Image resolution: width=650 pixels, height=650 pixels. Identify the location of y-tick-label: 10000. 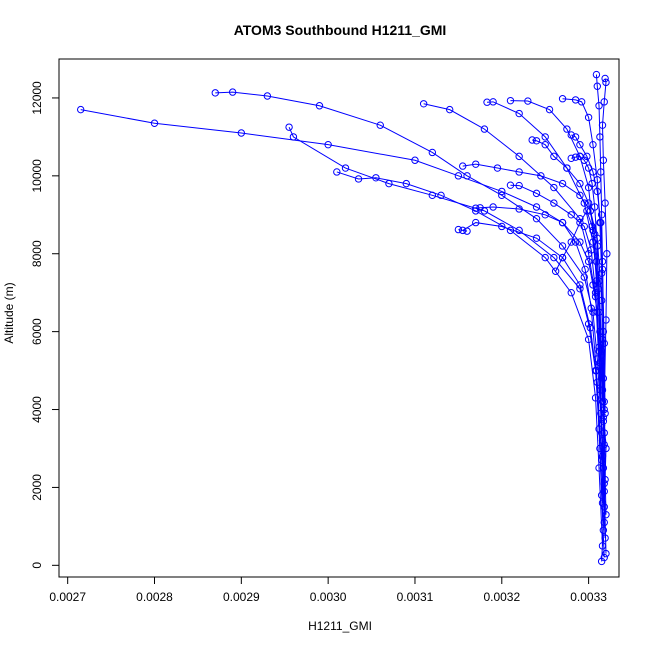
(37, 176).